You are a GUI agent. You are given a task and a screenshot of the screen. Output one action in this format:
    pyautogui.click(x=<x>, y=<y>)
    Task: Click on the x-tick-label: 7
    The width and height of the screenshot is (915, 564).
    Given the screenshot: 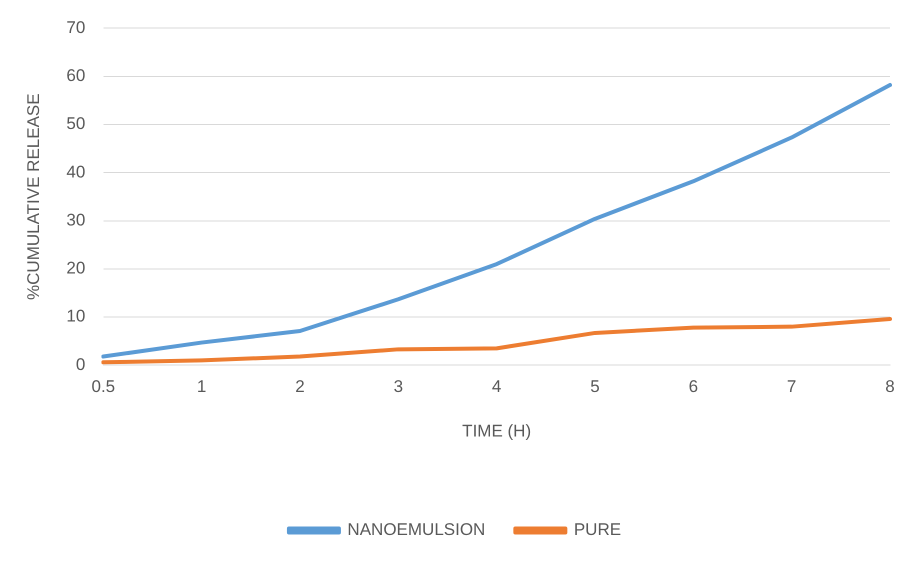 What is the action you would take?
    pyautogui.click(x=791, y=386)
    